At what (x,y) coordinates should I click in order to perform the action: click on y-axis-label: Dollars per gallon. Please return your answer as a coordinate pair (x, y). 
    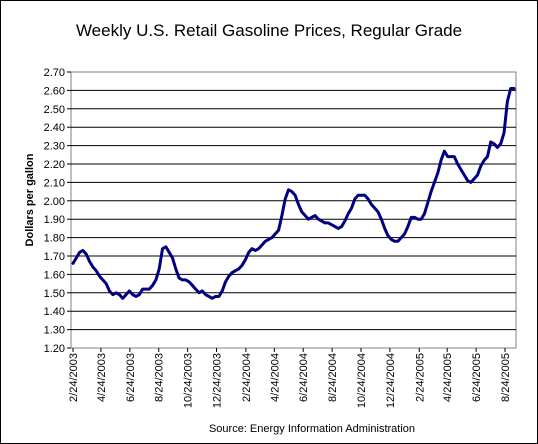
    Looking at the image, I should click on (30, 199).